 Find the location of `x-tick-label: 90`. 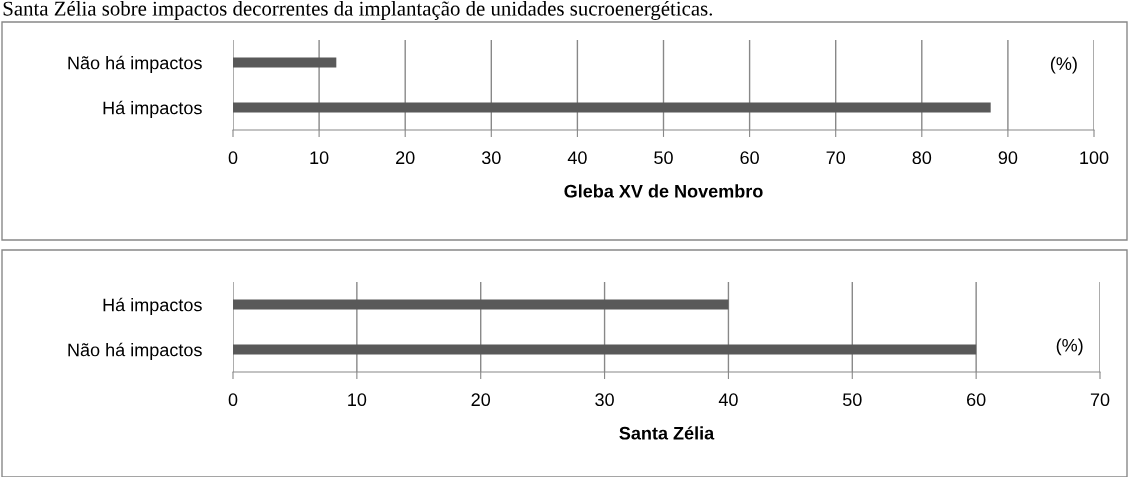

x-tick-label: 90 is located at coordinates (1008, 158).